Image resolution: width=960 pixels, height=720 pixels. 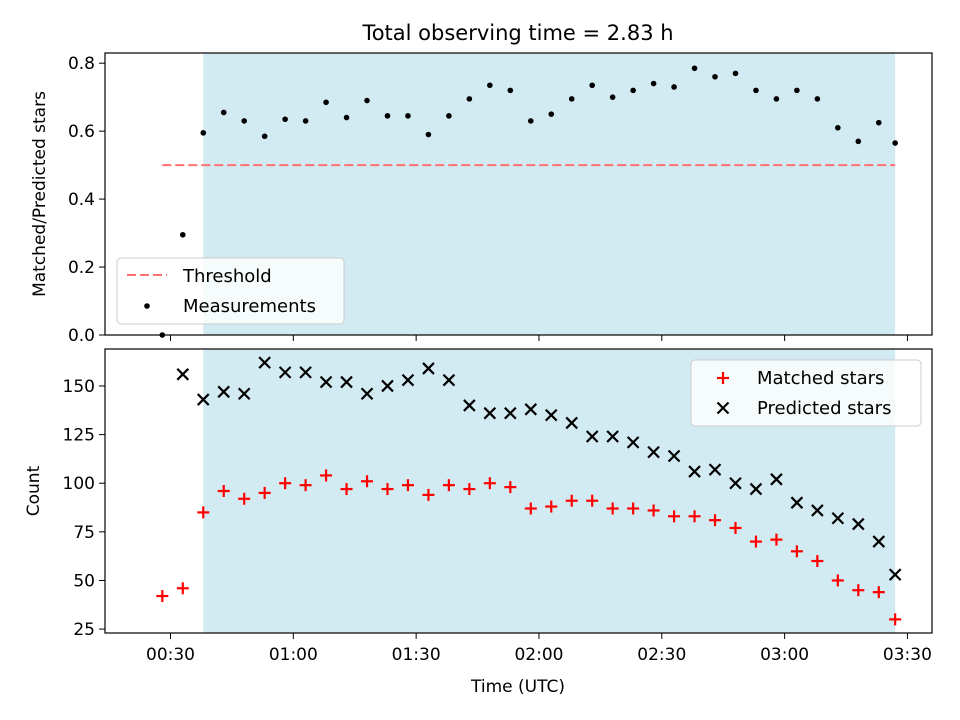 I want to click on top-y-tick-label: 0.6, so click(x=81, y=132).